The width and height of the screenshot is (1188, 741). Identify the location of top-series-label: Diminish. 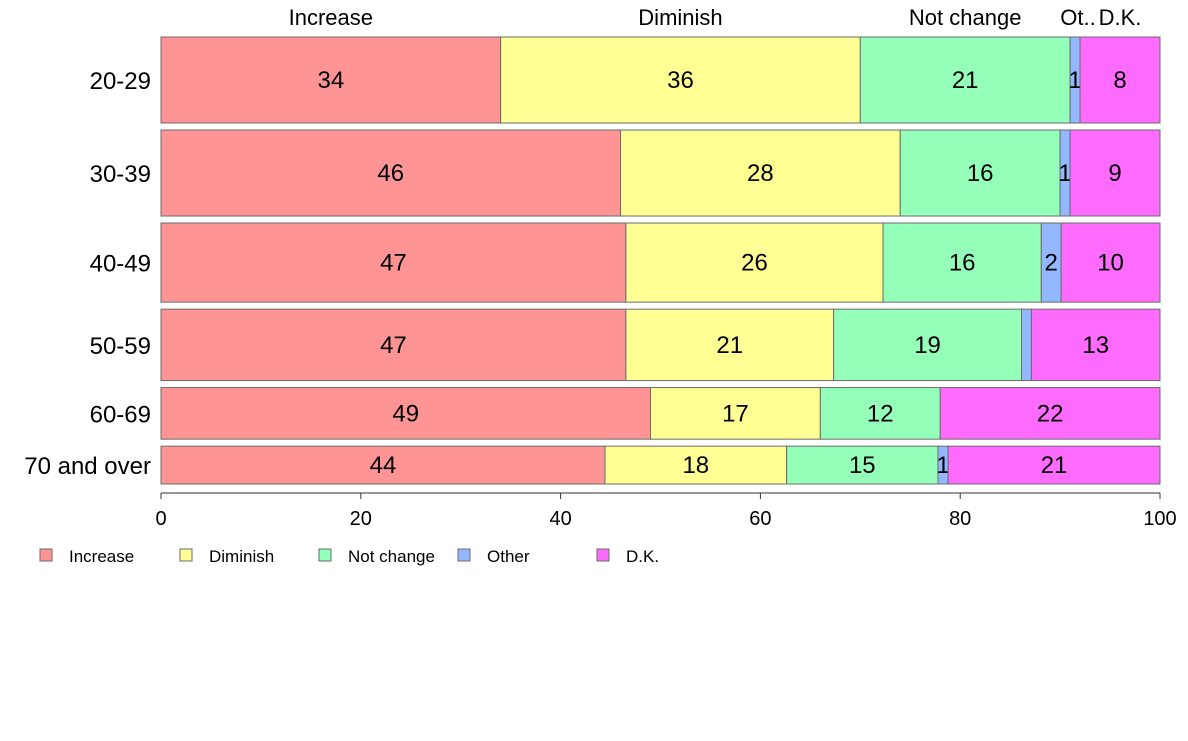
(680, 17).